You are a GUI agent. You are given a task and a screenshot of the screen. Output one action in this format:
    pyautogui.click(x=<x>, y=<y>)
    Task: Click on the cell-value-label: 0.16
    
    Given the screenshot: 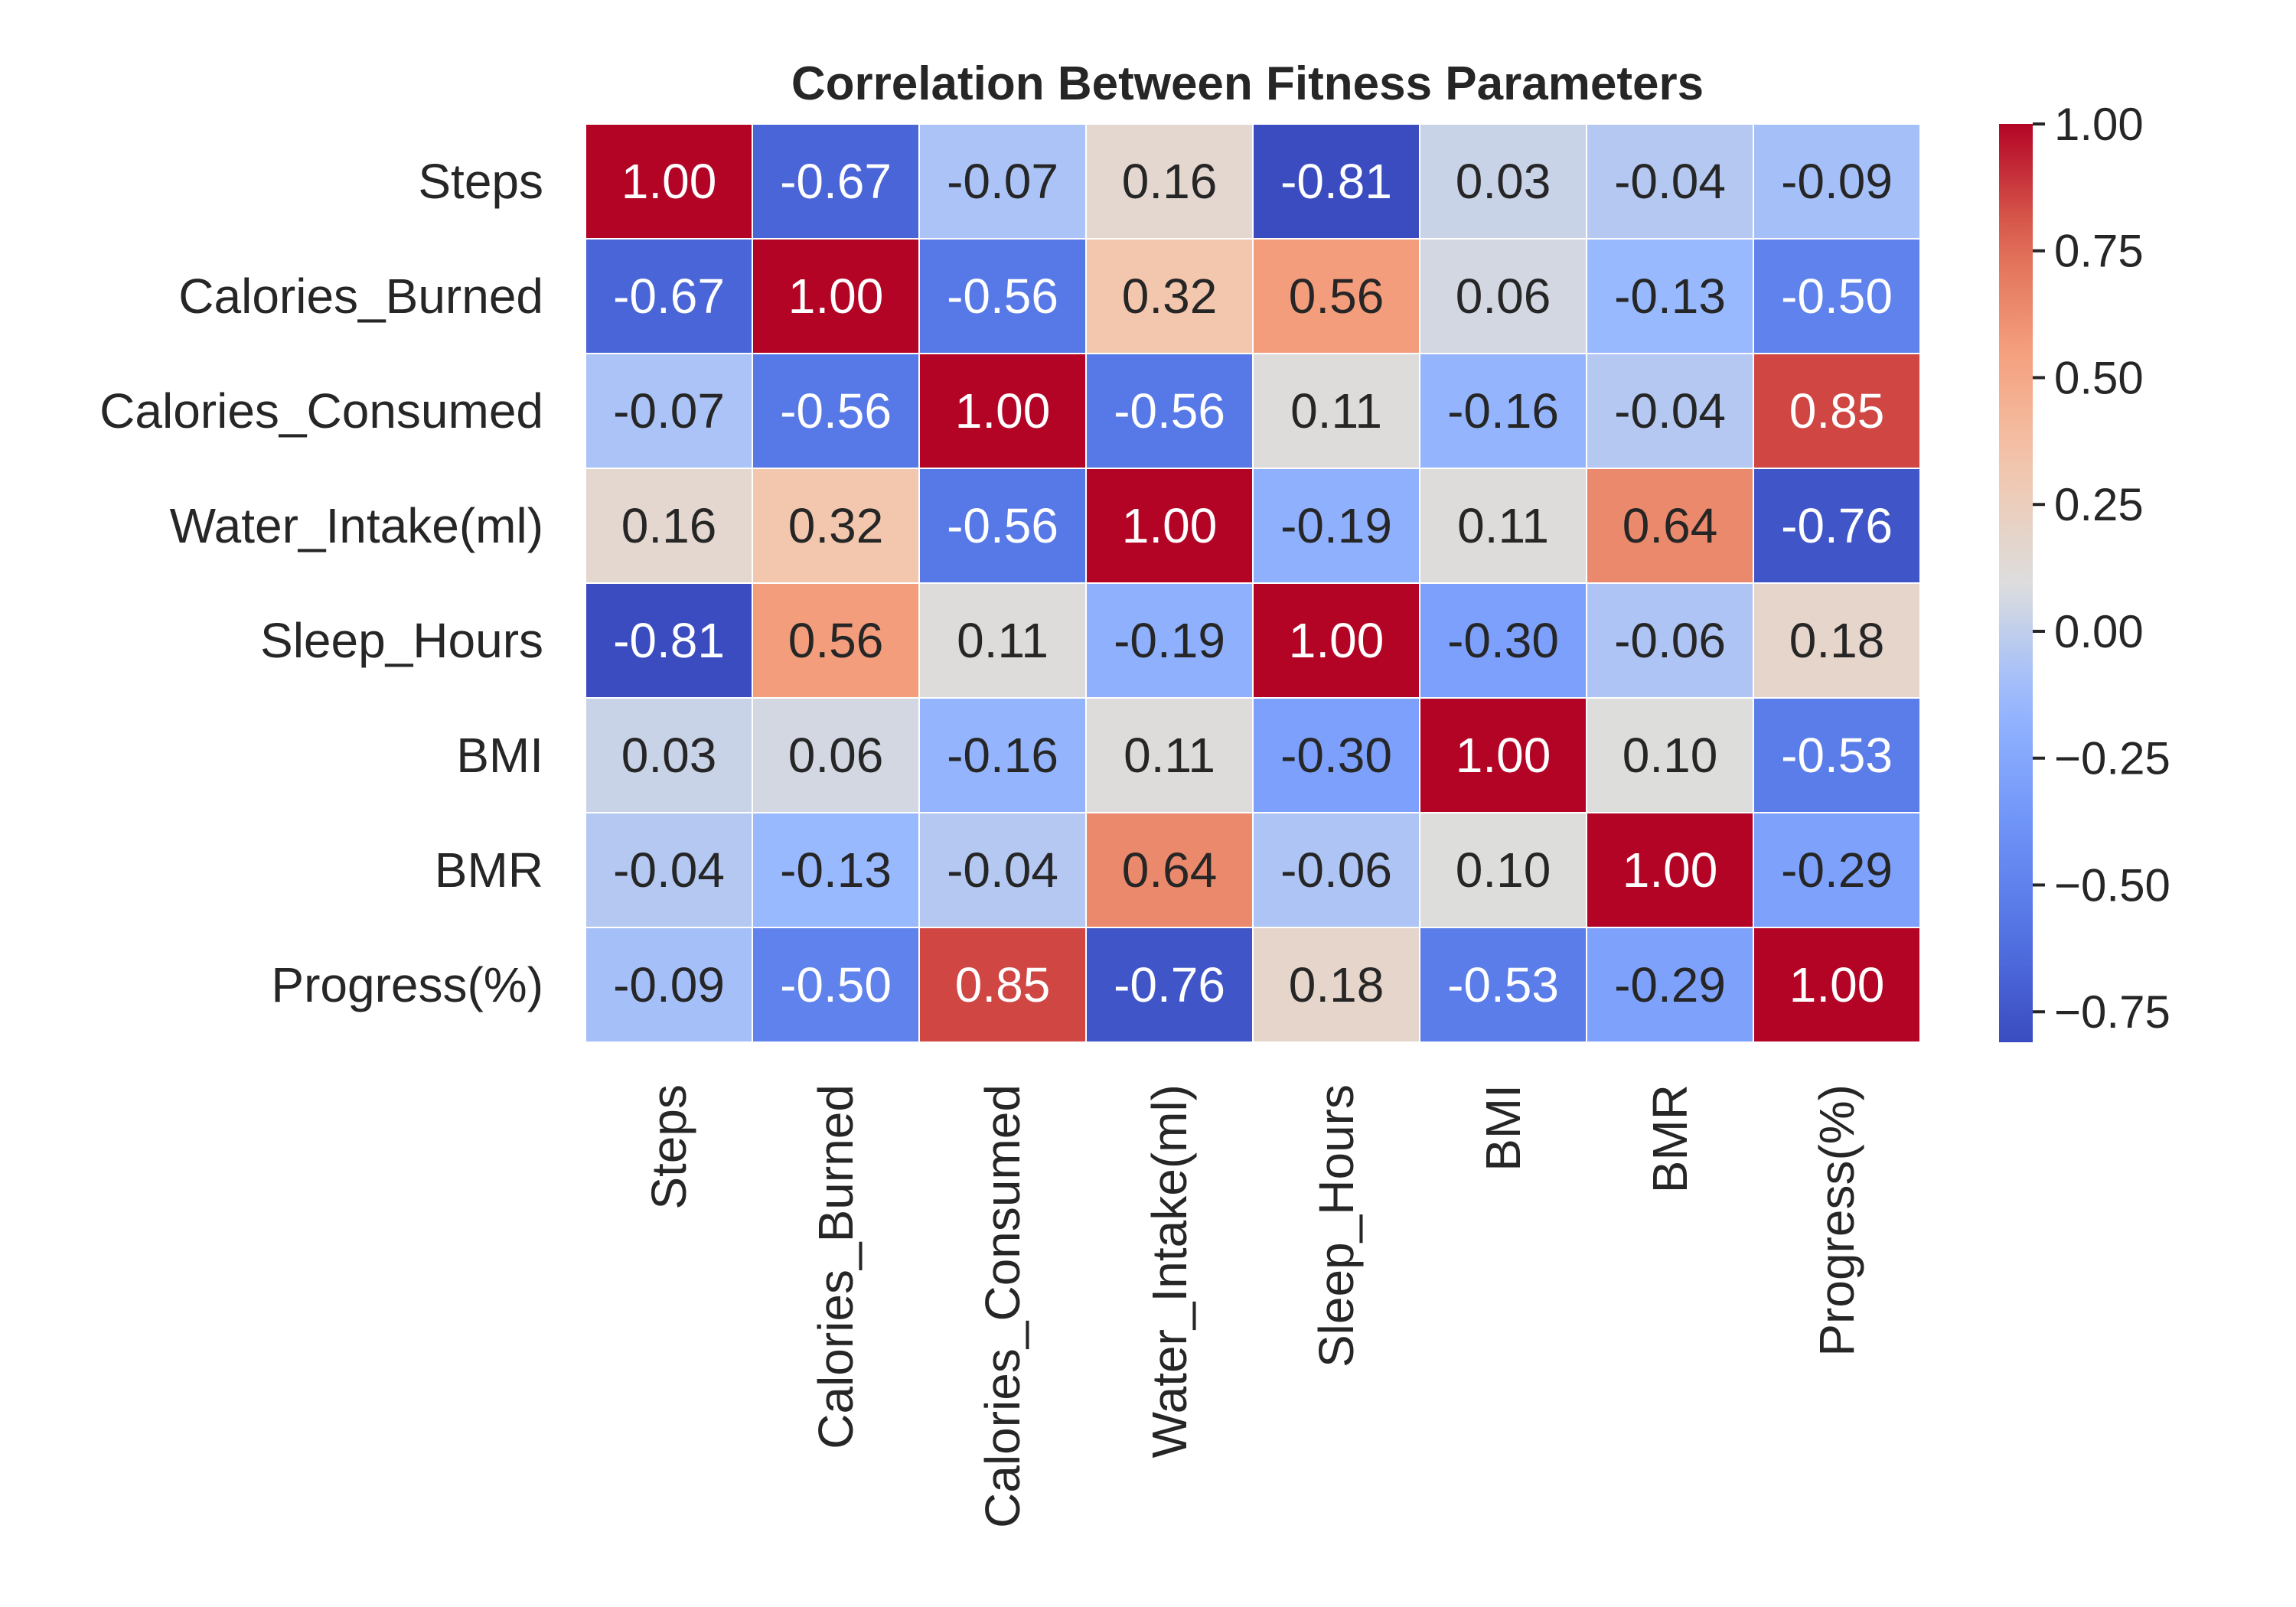 What is the action you would take?
    pyautogui.click(x=1170, y=182)
    